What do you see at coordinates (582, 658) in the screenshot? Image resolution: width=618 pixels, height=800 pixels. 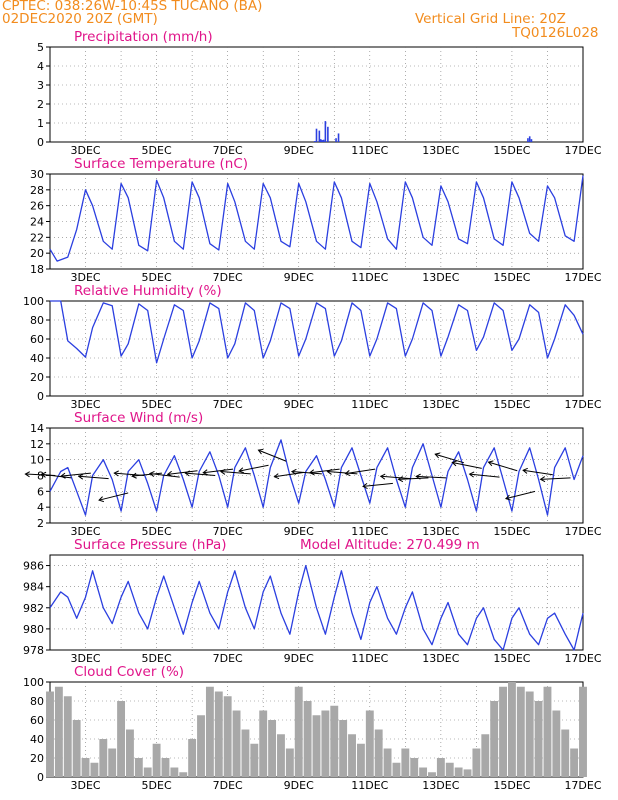 I see `pres-xtick-label: 17DEC` at bounding box center [582, 658].